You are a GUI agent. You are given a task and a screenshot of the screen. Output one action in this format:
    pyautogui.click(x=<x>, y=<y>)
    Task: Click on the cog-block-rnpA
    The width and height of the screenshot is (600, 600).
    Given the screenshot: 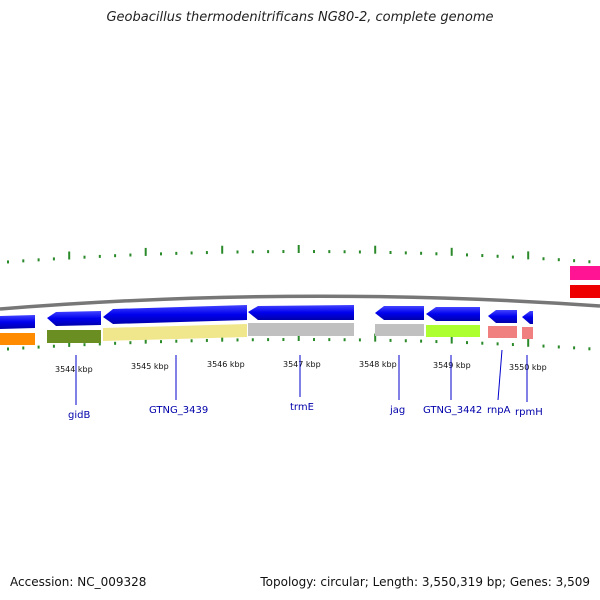 What is the action you would take?
    pyautogui.click(x=502, y=332)
    